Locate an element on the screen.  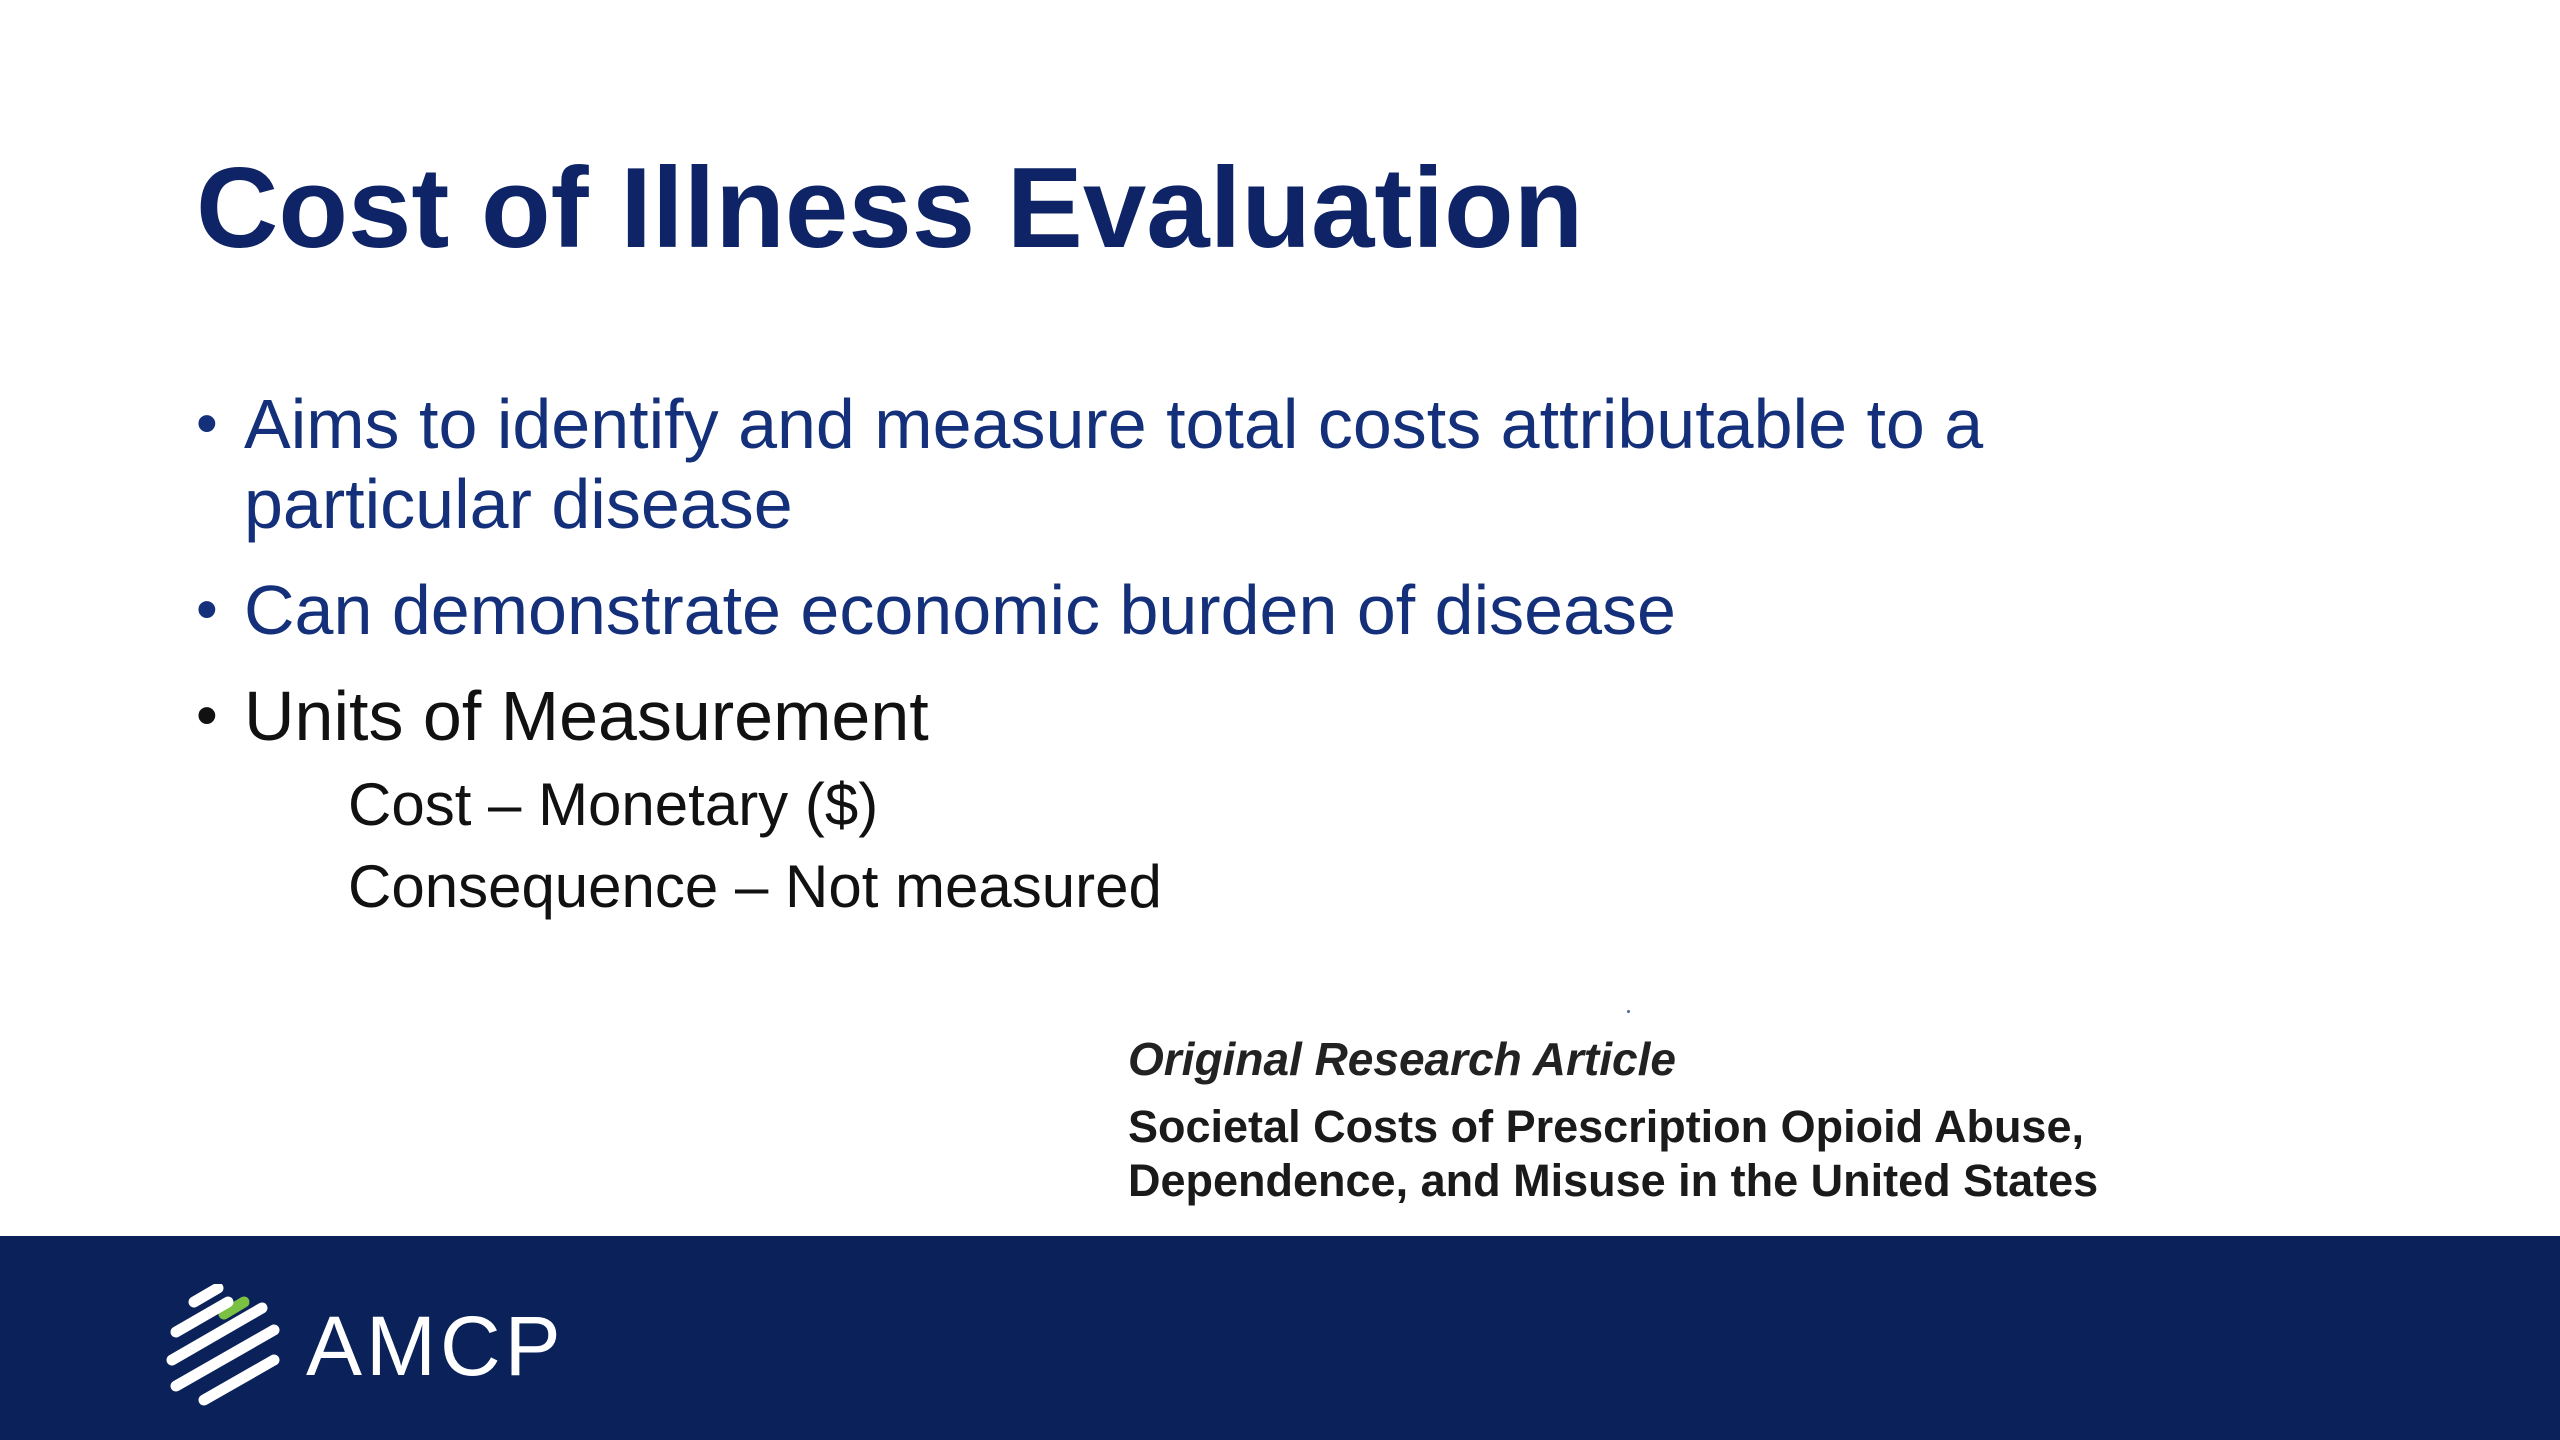
article-kicker: Original Research Article is located at coordinates (1402, 1059).